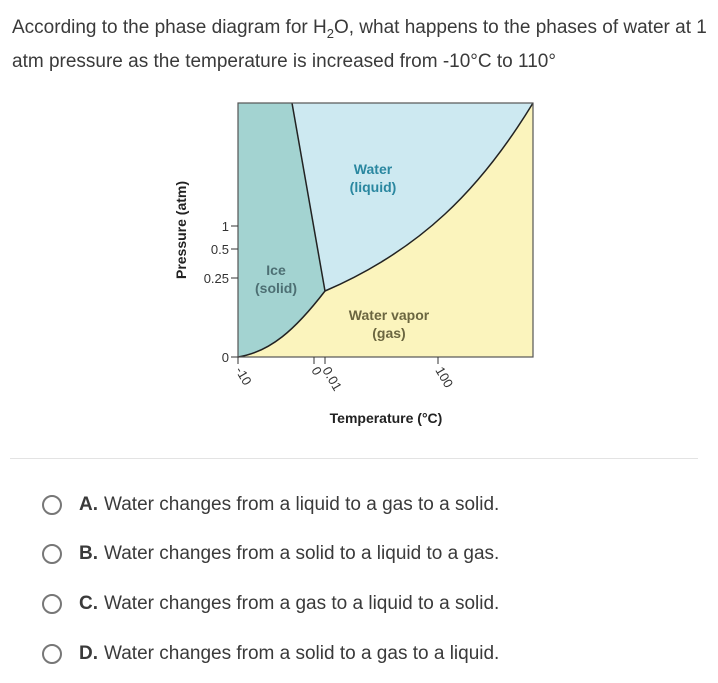 The image size is (718, 683). I want to click on vaporization-curve, so click(429, 197).